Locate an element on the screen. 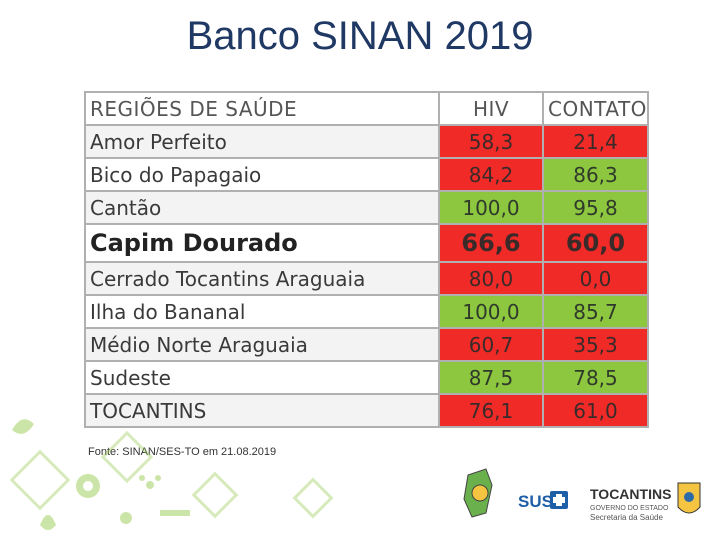  table-row: Capim Dourado 66,6 60,0 is located at coordinates (366, 243).